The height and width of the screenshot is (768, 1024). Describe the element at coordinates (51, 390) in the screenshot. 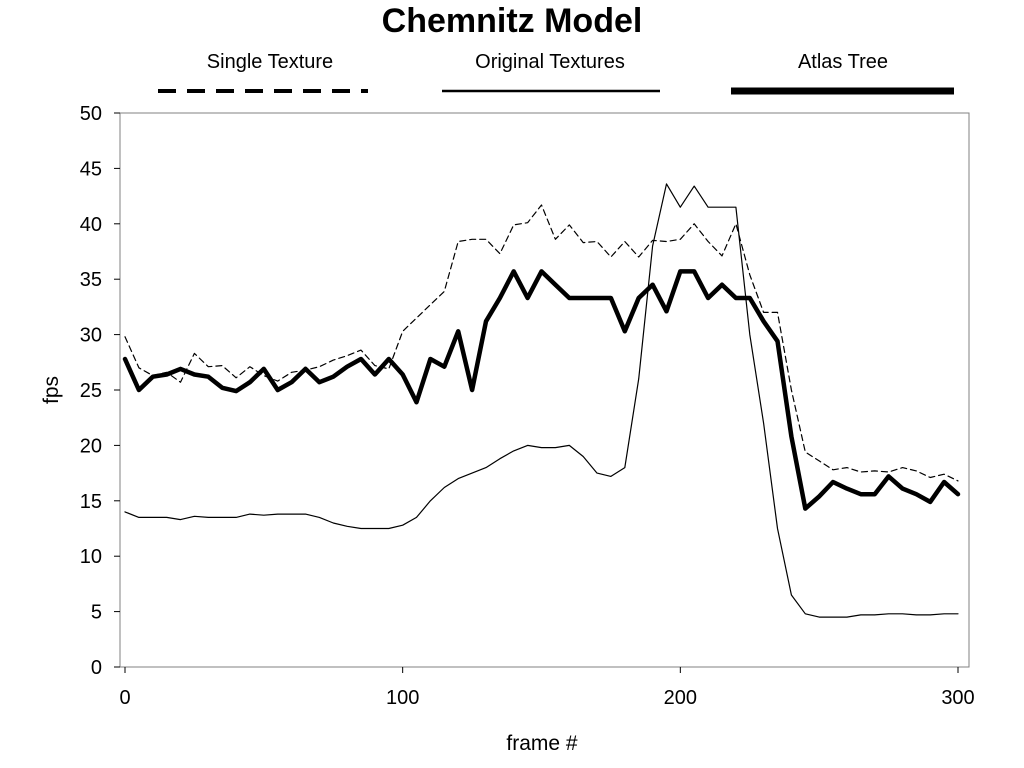

I see `y-axis-label: fps` at that location.